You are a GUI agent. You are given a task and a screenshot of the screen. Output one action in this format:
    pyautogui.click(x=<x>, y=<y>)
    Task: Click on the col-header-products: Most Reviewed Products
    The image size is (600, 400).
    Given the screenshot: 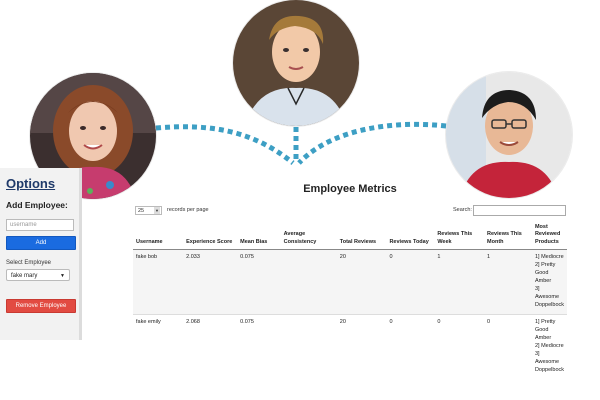 What is the action you would take?
    pyautogui.click(x=549, y=236)
    